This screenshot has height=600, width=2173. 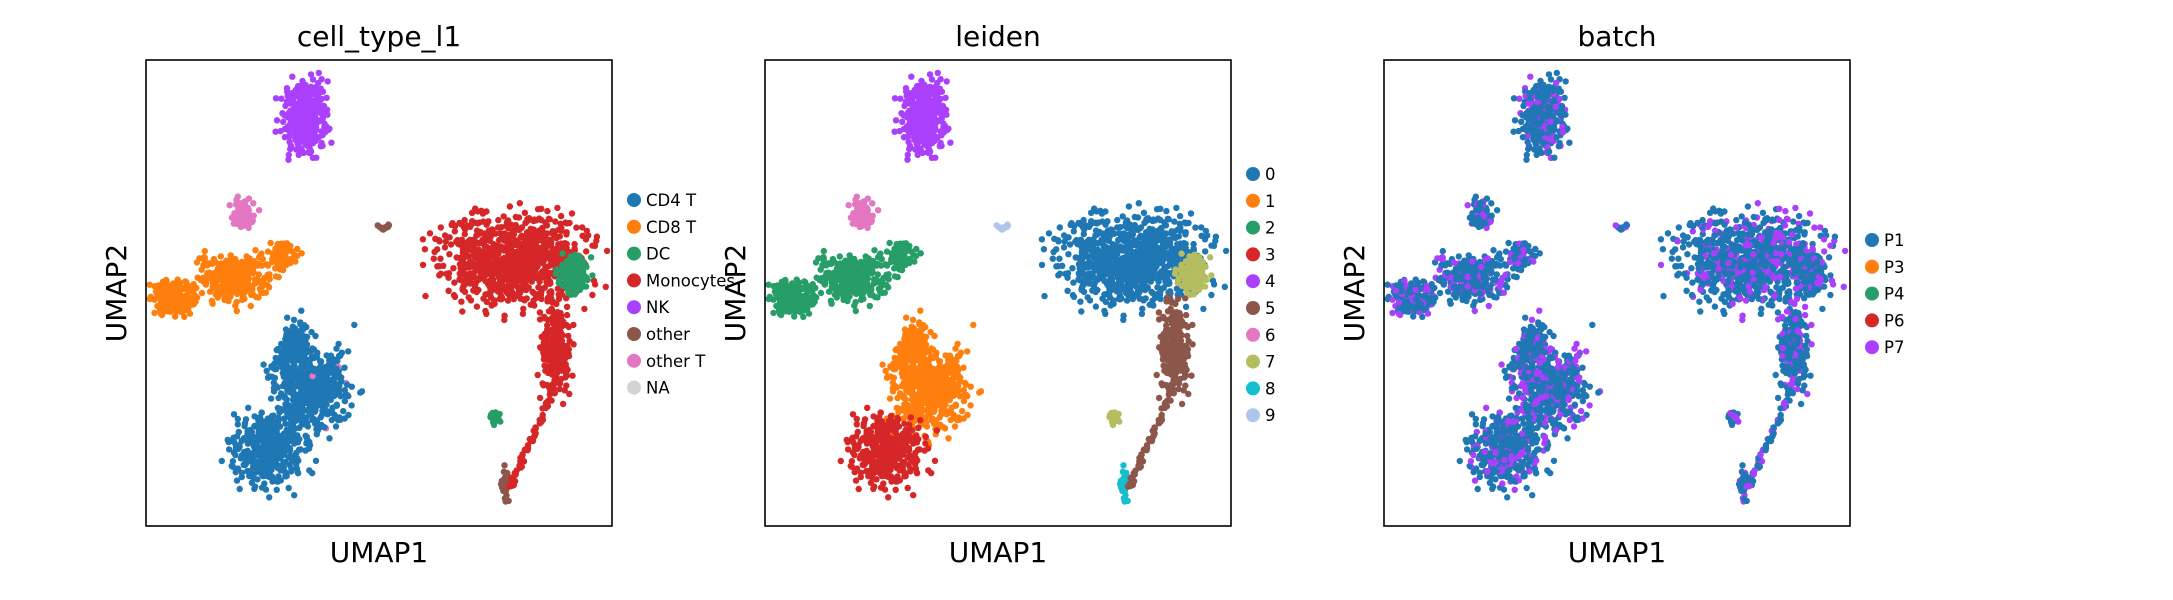 What do you see at coordinates (658, 254) in the screenshot?
I see `legend-label: DC` at bounding box center [658, 254].